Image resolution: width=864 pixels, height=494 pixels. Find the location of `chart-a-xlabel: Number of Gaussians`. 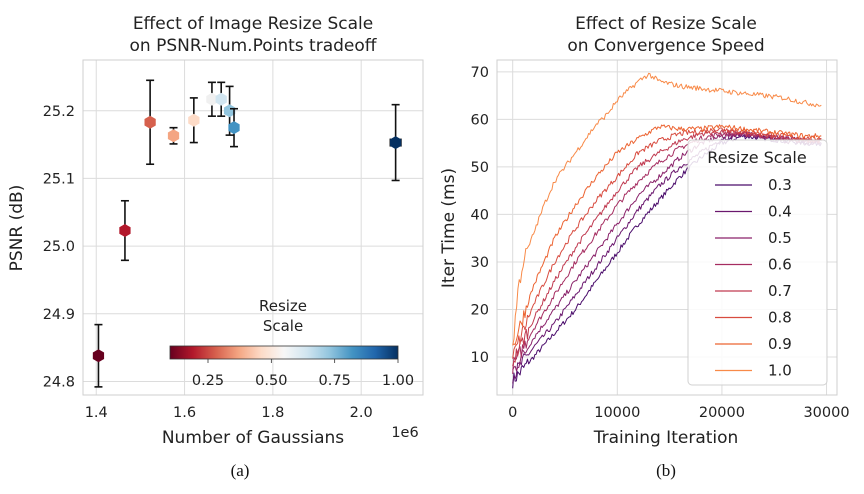

chart-a-xlabel: Number of Gaussians is located at coordinates (253, 438).